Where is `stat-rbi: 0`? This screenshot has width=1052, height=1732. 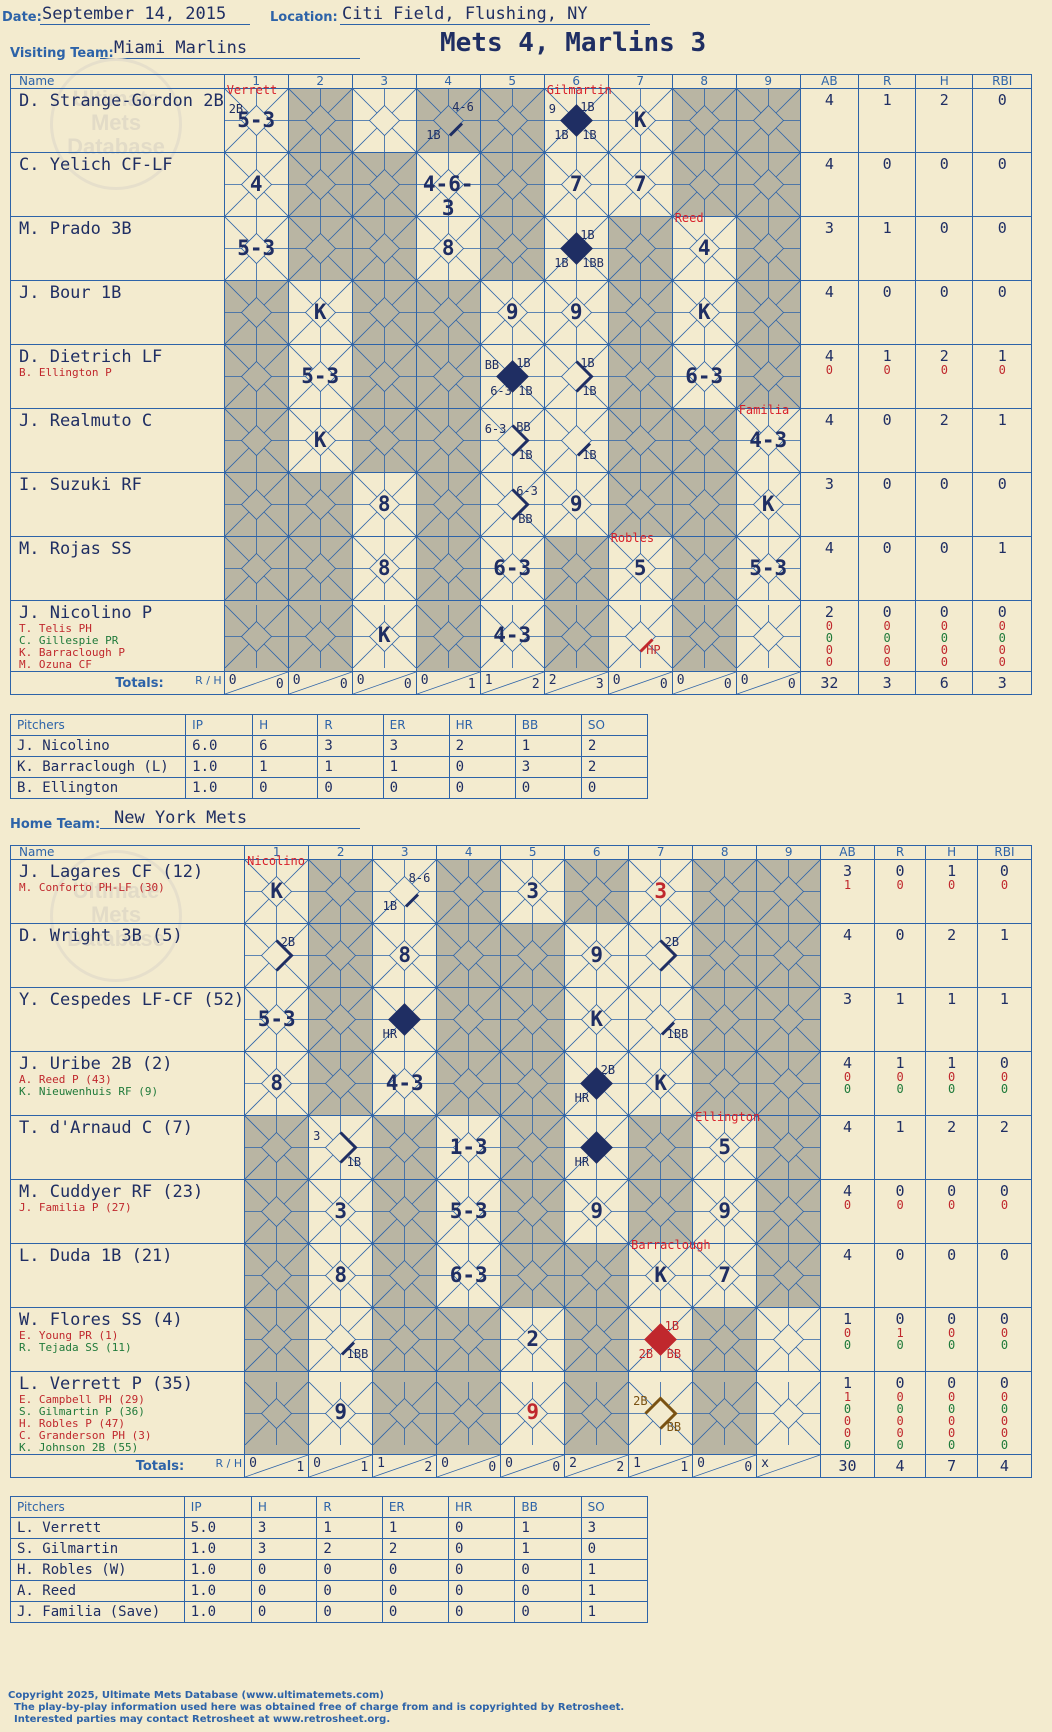 stat-rbi: 0 is located at coordinates (1002, 312).